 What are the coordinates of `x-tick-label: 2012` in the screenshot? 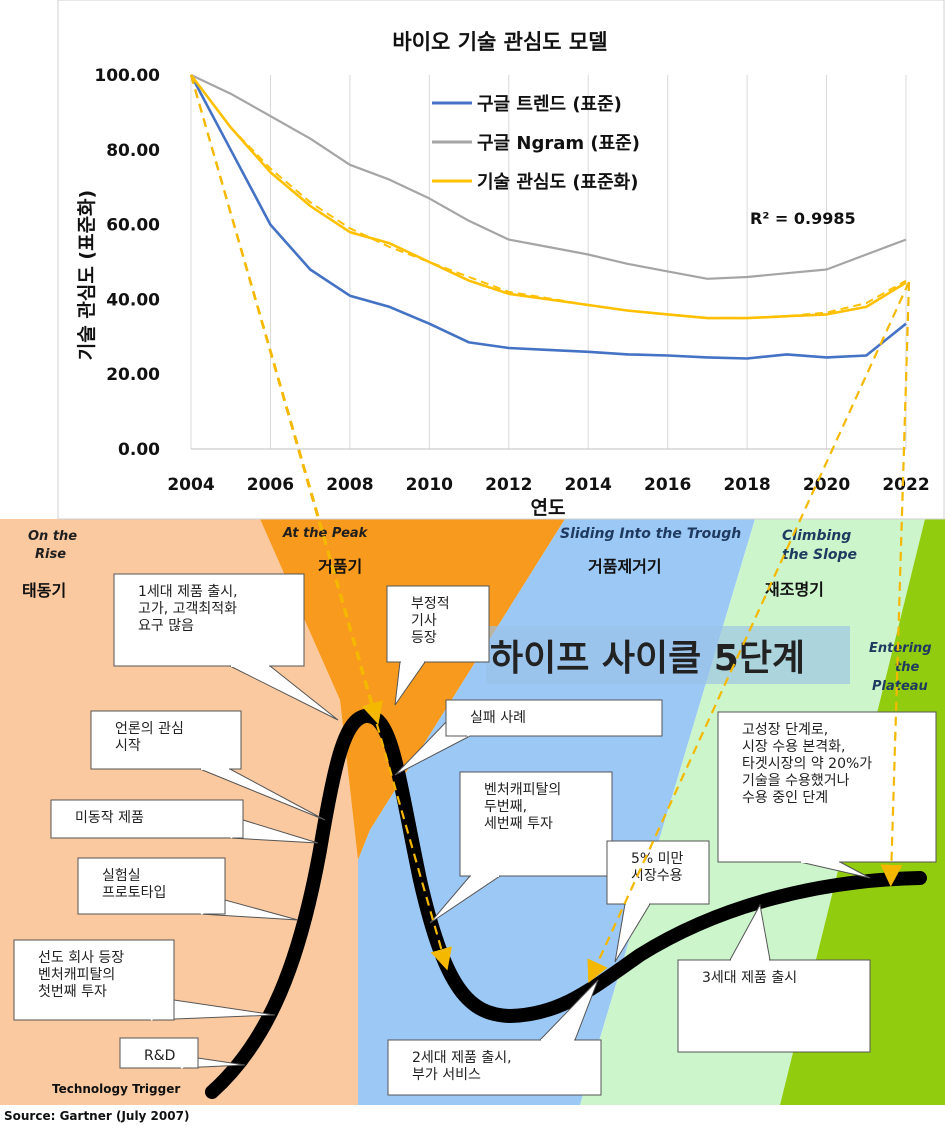 It's located at (508, 485).